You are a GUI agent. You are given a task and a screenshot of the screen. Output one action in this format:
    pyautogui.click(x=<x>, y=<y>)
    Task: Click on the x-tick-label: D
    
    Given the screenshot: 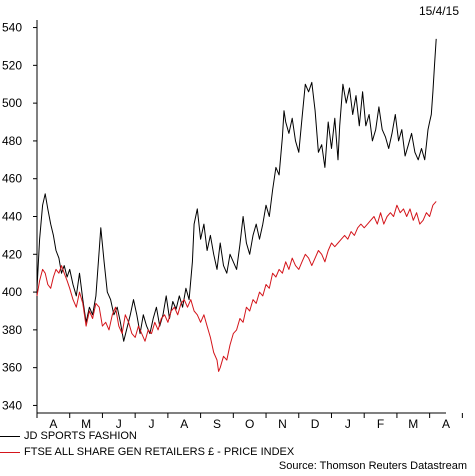 What is the action you would take?
    pyautogui.click(x=315, y=424)
    